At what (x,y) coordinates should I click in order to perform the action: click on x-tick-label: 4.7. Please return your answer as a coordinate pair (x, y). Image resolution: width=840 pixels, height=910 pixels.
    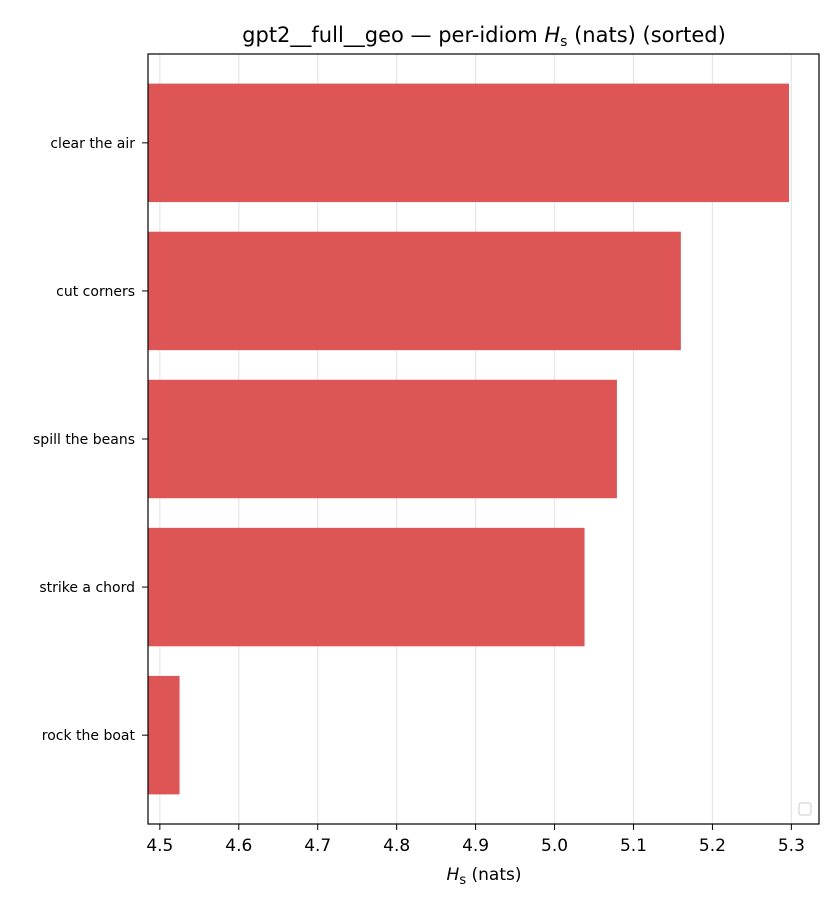
    Looking at the image, I should click on (317, 846).